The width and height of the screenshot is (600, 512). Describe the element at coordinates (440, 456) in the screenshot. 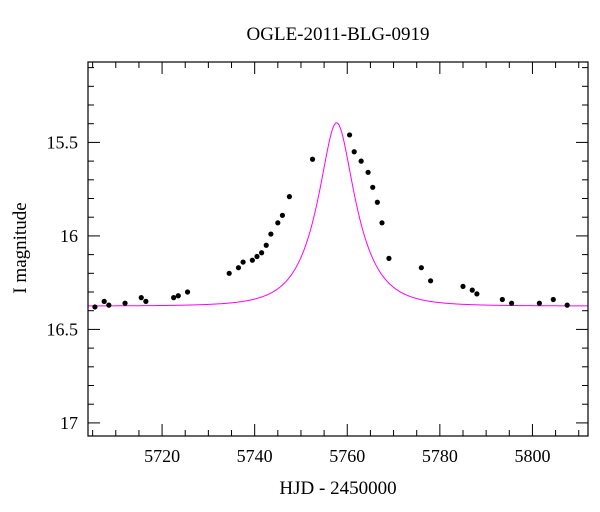

I see `x-tick-label: 5780` at that location.